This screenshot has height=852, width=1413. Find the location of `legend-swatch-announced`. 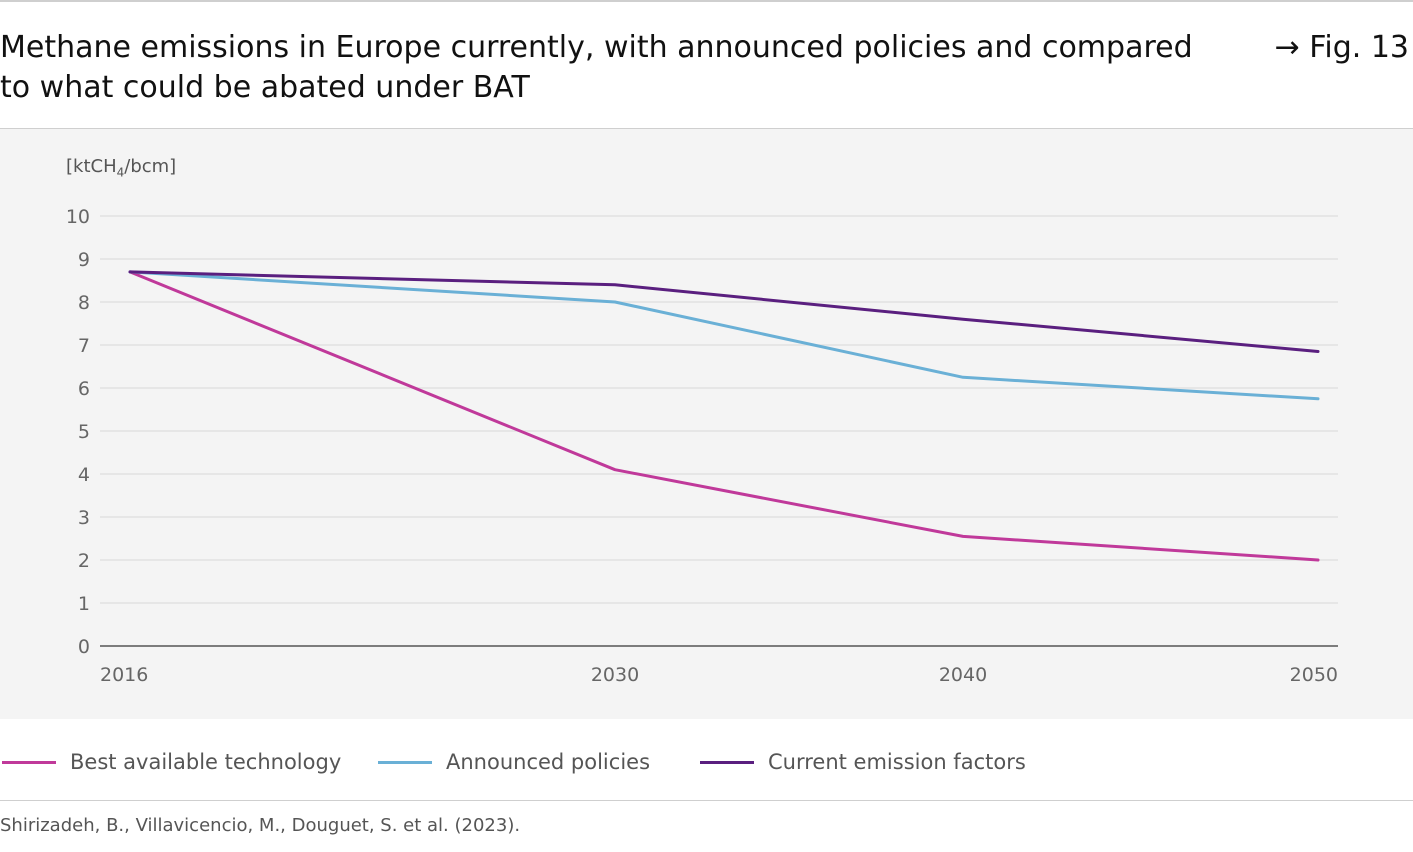

legend-swatch-announced is located at coordinates (405, 762).